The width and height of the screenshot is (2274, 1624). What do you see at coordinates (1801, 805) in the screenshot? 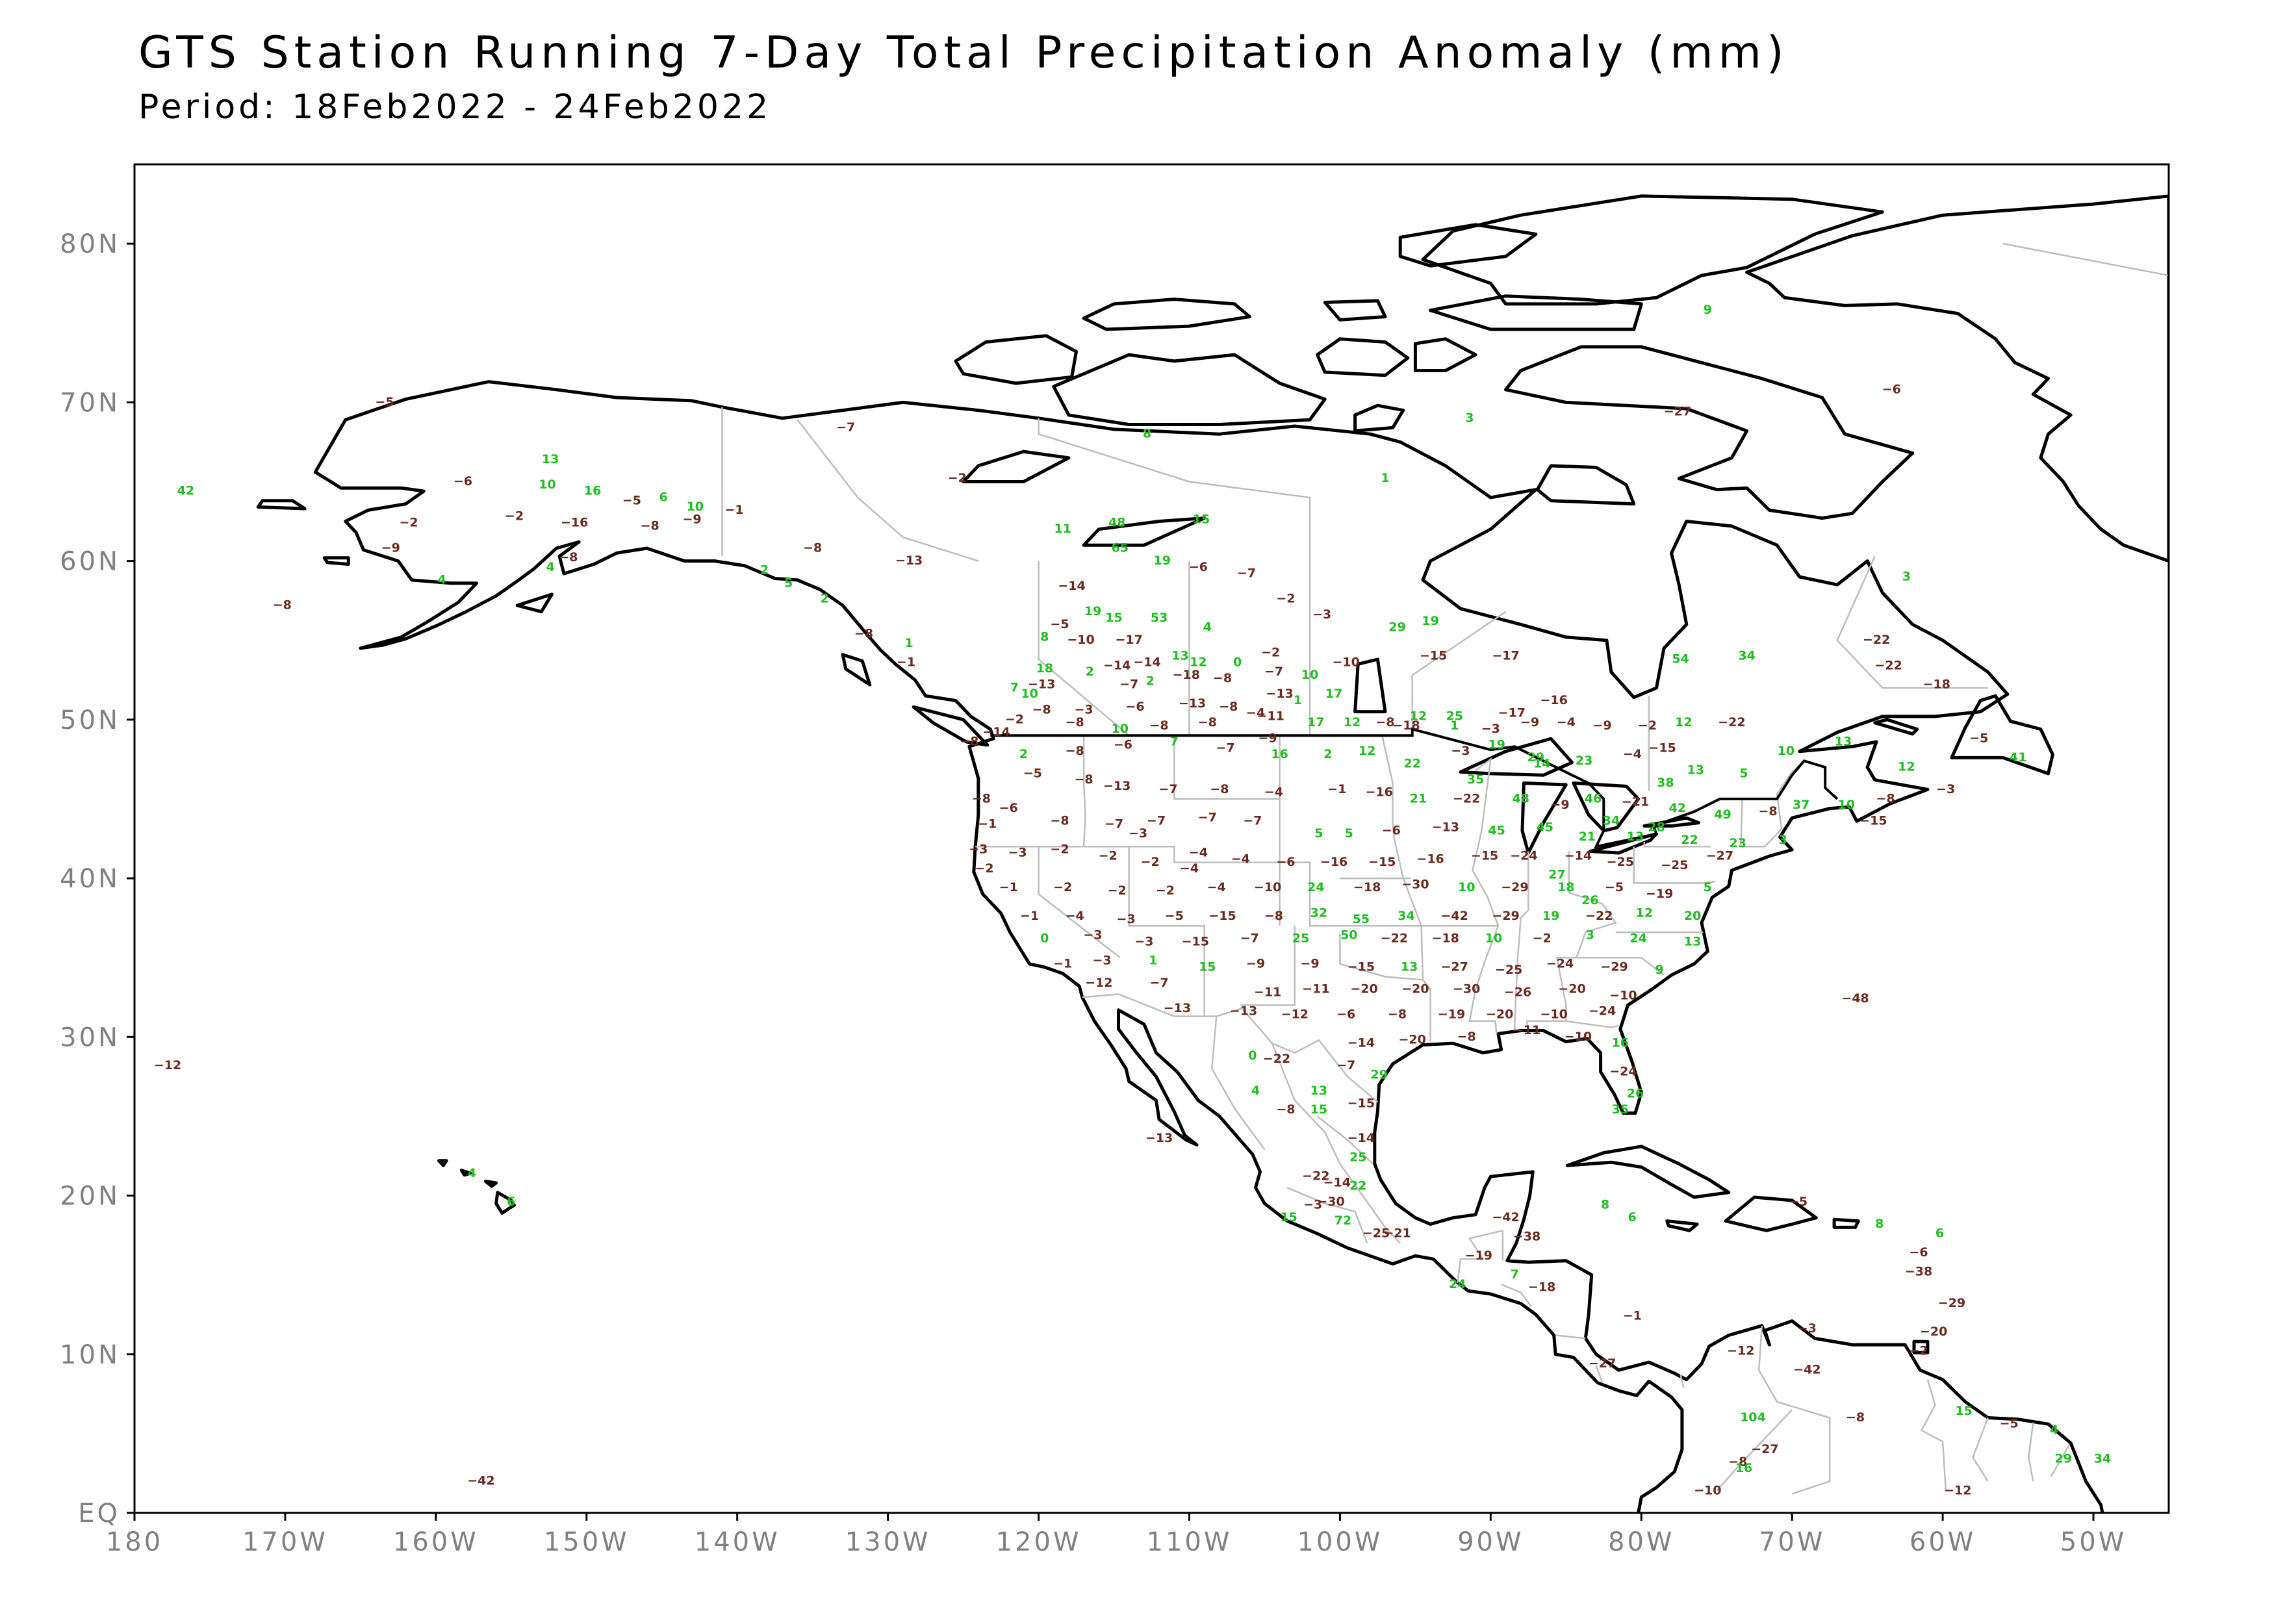
I see `station-value: 37` at bounding box center [1801, 805].